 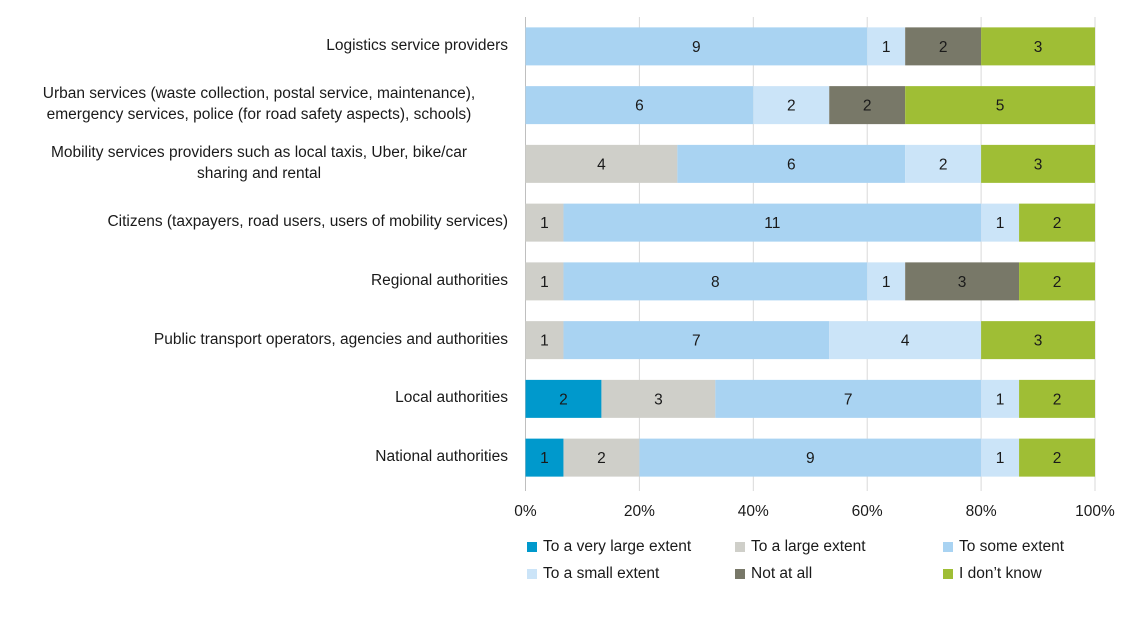 I want to click on legend-label: To a large extent, so click(x=808, y=546).